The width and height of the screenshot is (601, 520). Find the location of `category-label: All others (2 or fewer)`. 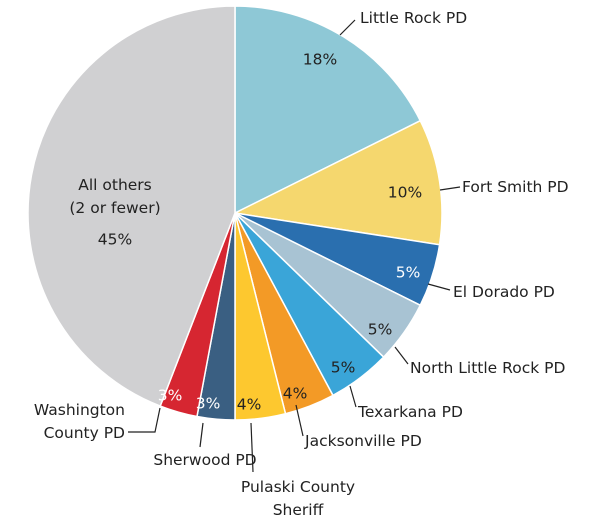

category-label: All others (2 or fewer) is located at coordinates (114, 196).